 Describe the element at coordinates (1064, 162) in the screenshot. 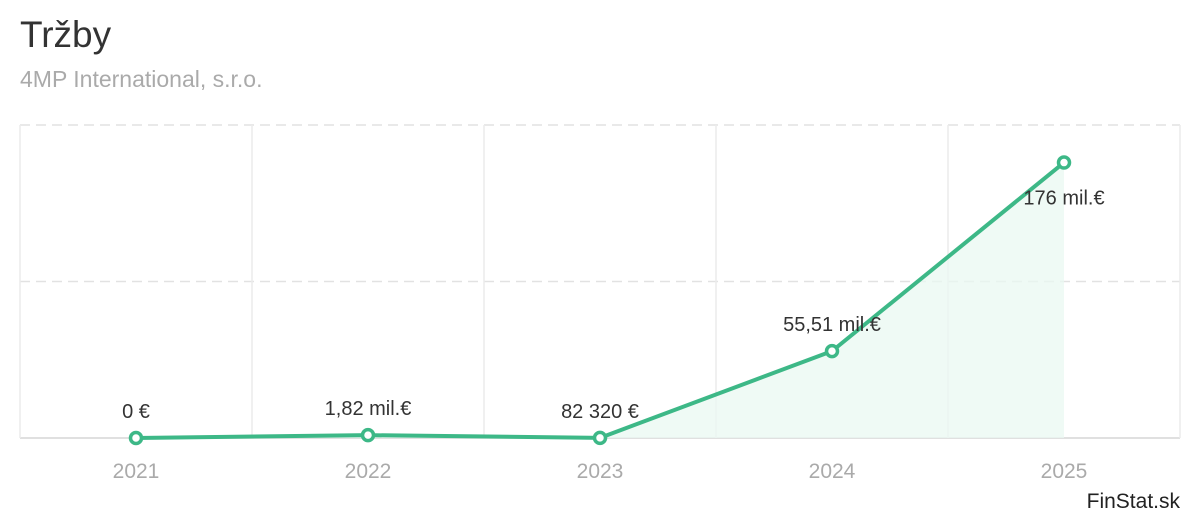

I see `data-point-2025` at that location.